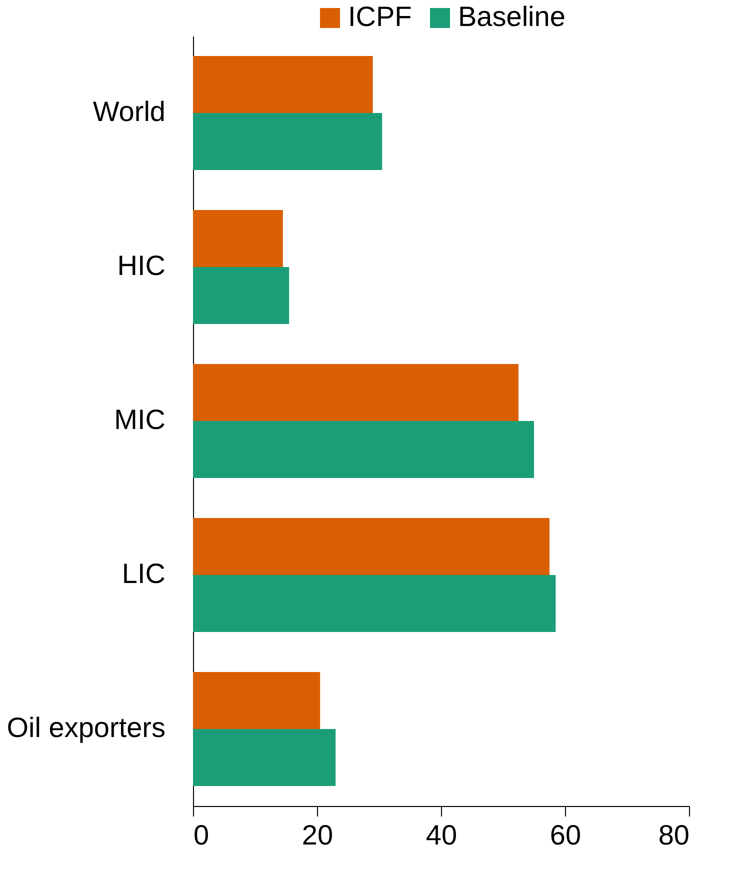 The image size is (734, 880). Describe the element at coordinates (140, 419) in the screenshot. I see `y-tick-label: MIC` at that location.